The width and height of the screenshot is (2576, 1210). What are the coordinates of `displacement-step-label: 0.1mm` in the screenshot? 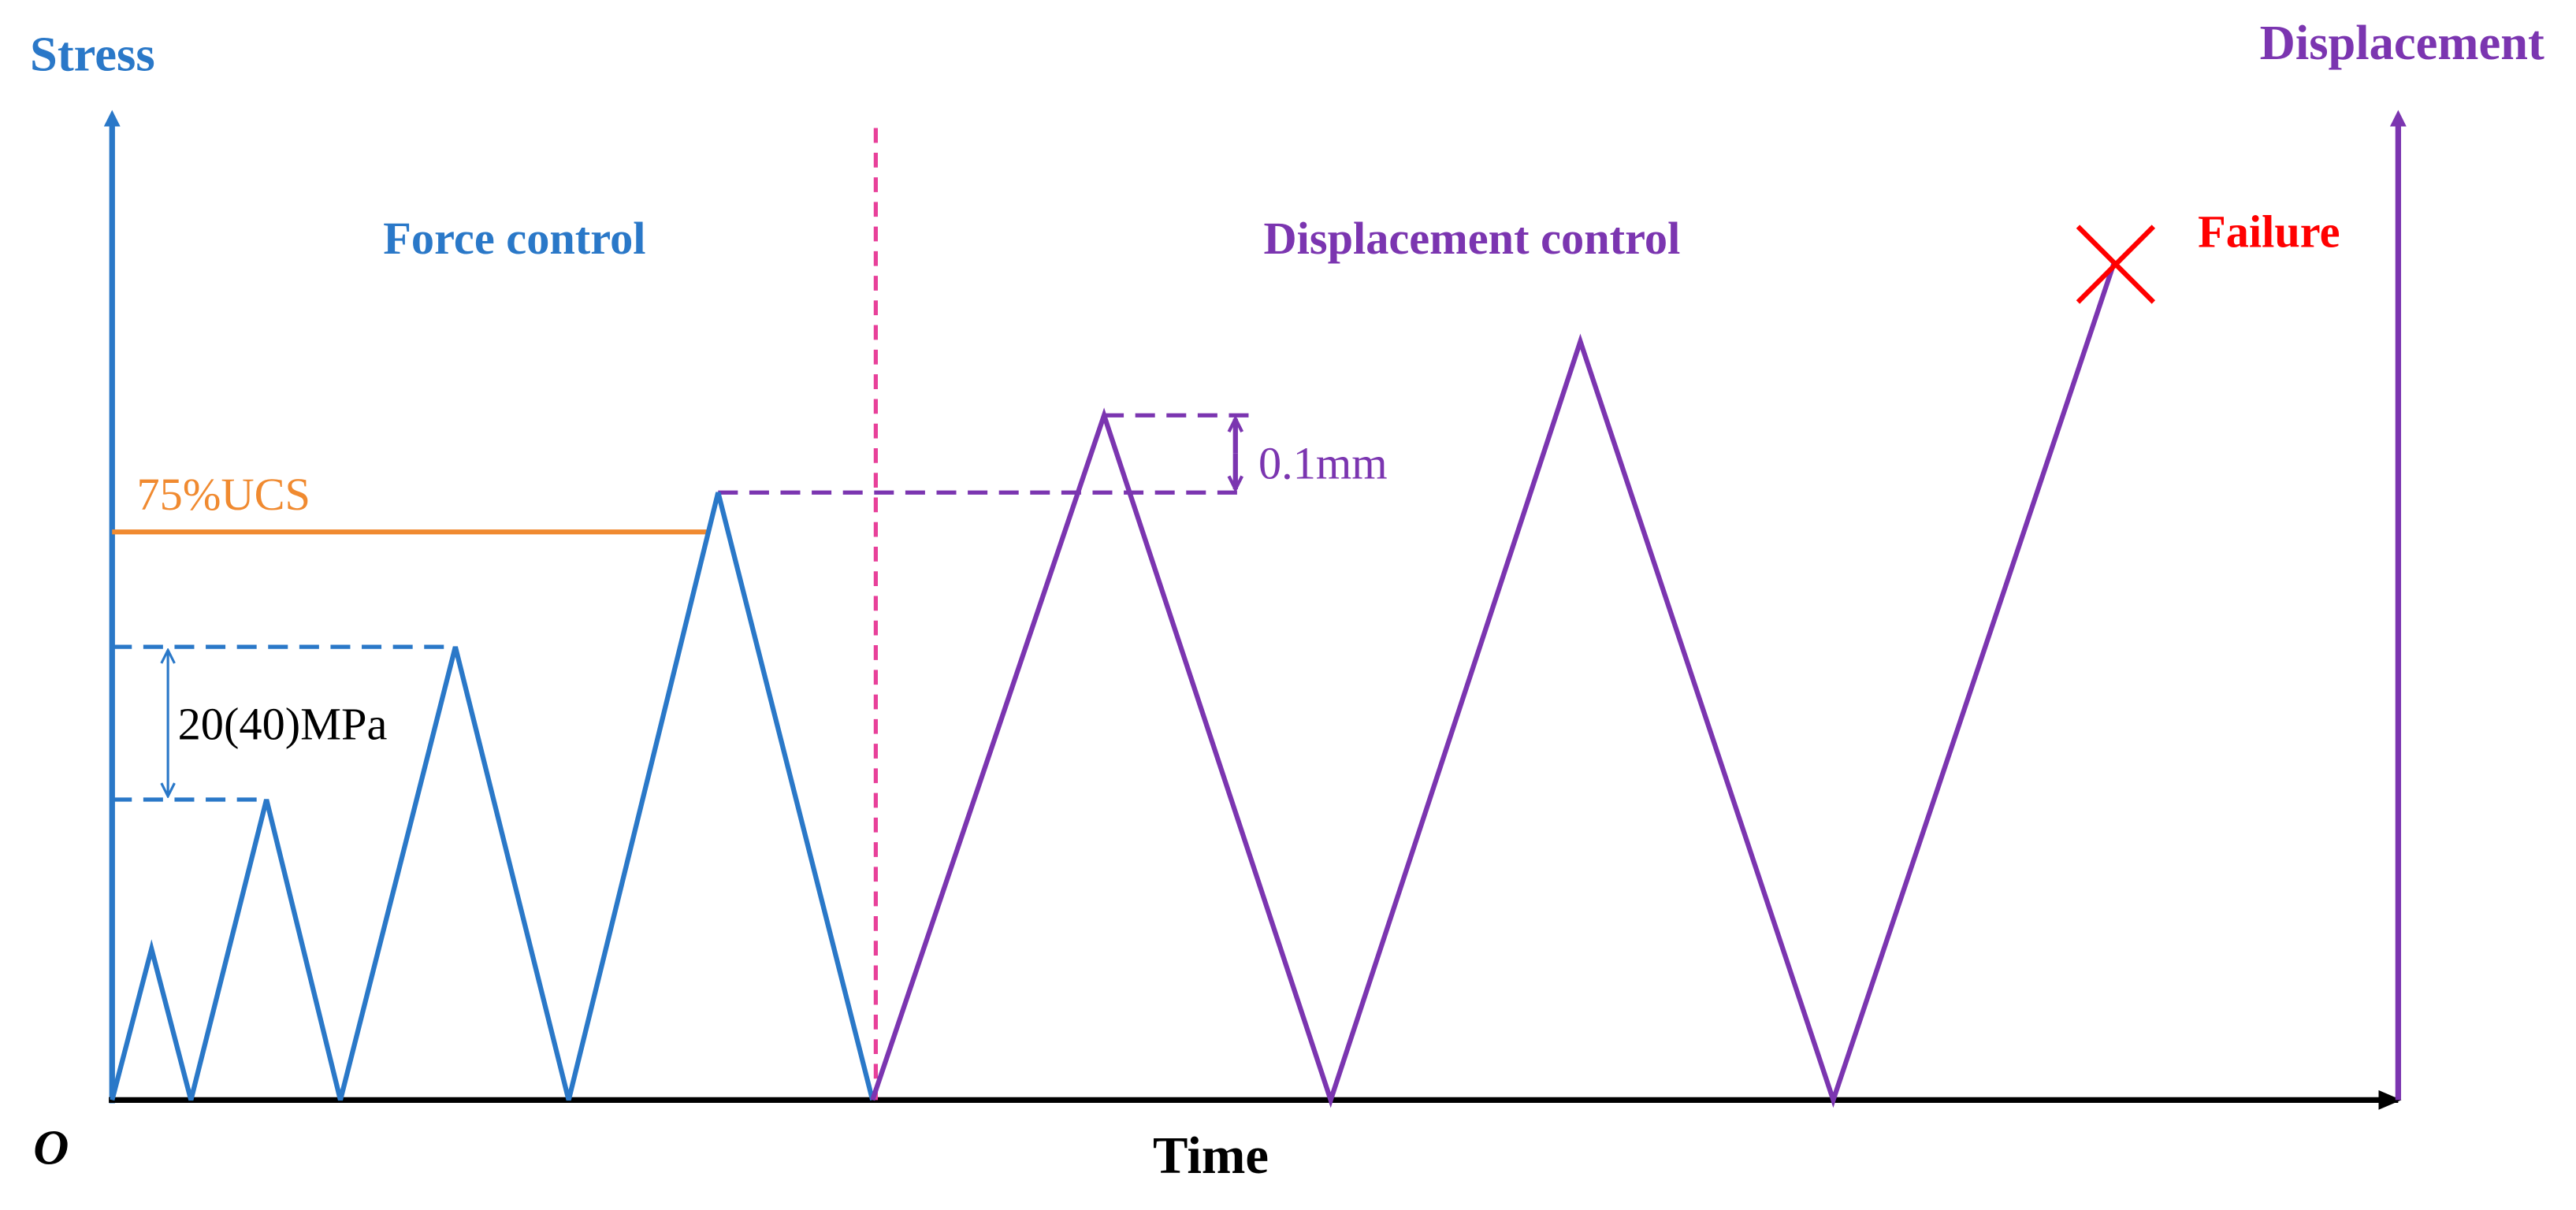 It's located at (1323, 462).